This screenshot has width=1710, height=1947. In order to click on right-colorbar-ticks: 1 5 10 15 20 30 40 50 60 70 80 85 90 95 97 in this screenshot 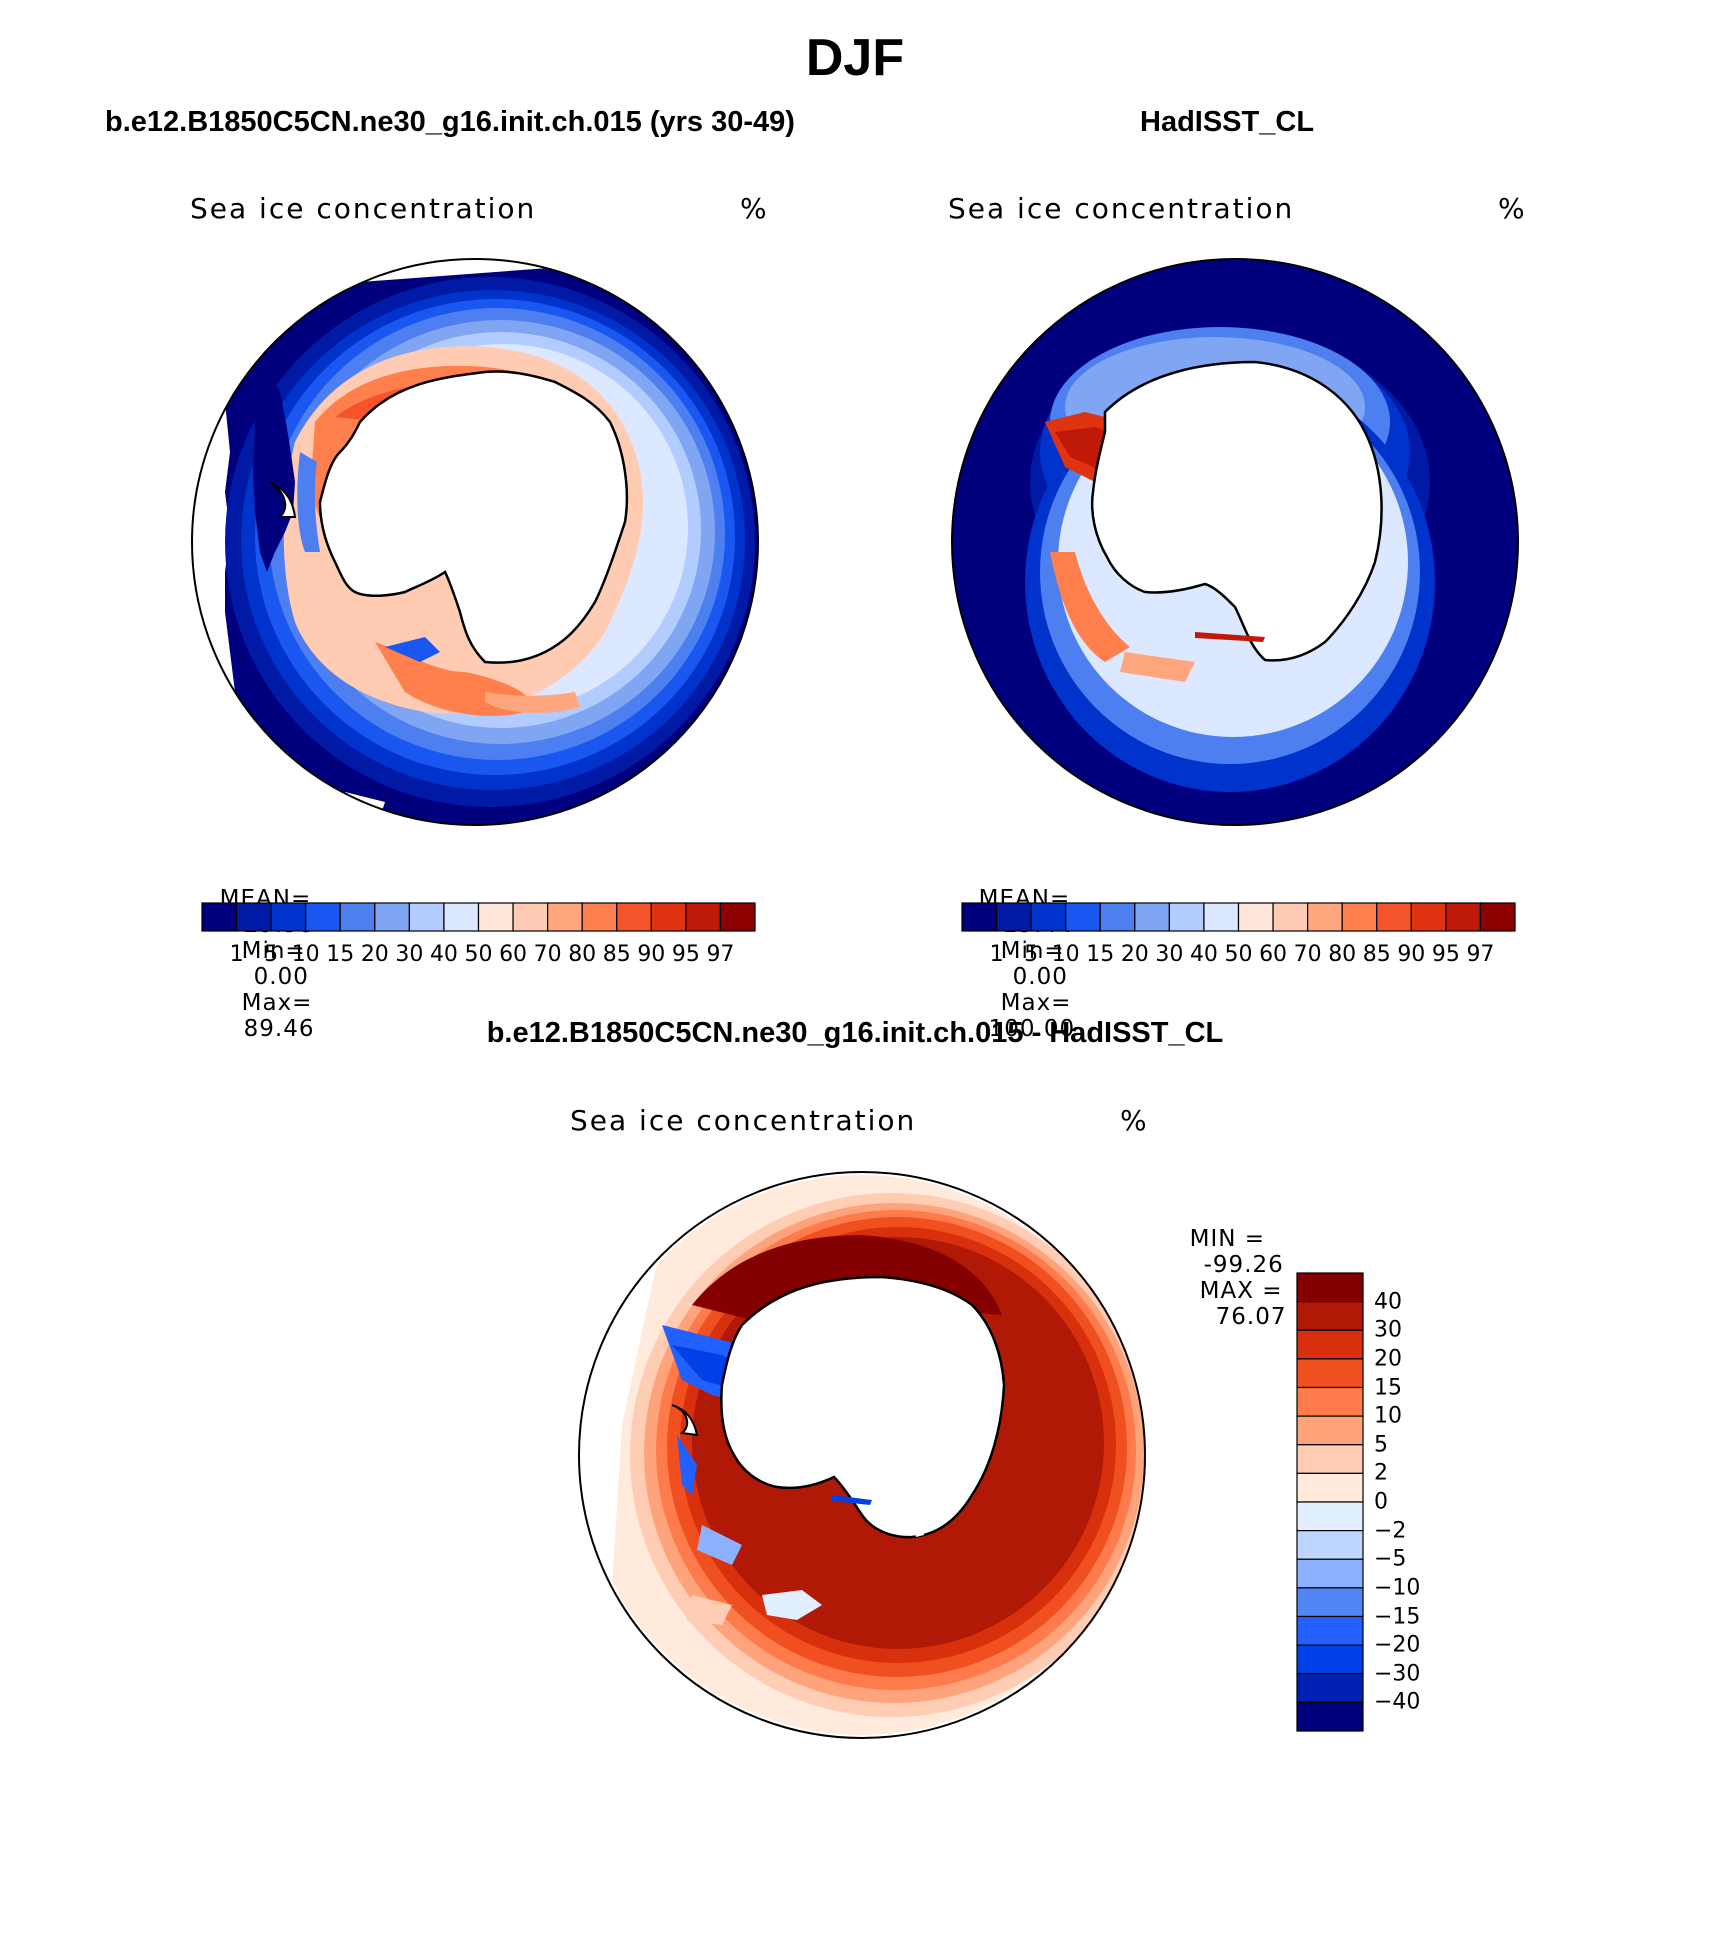, I will do `click(1238, 957)`.